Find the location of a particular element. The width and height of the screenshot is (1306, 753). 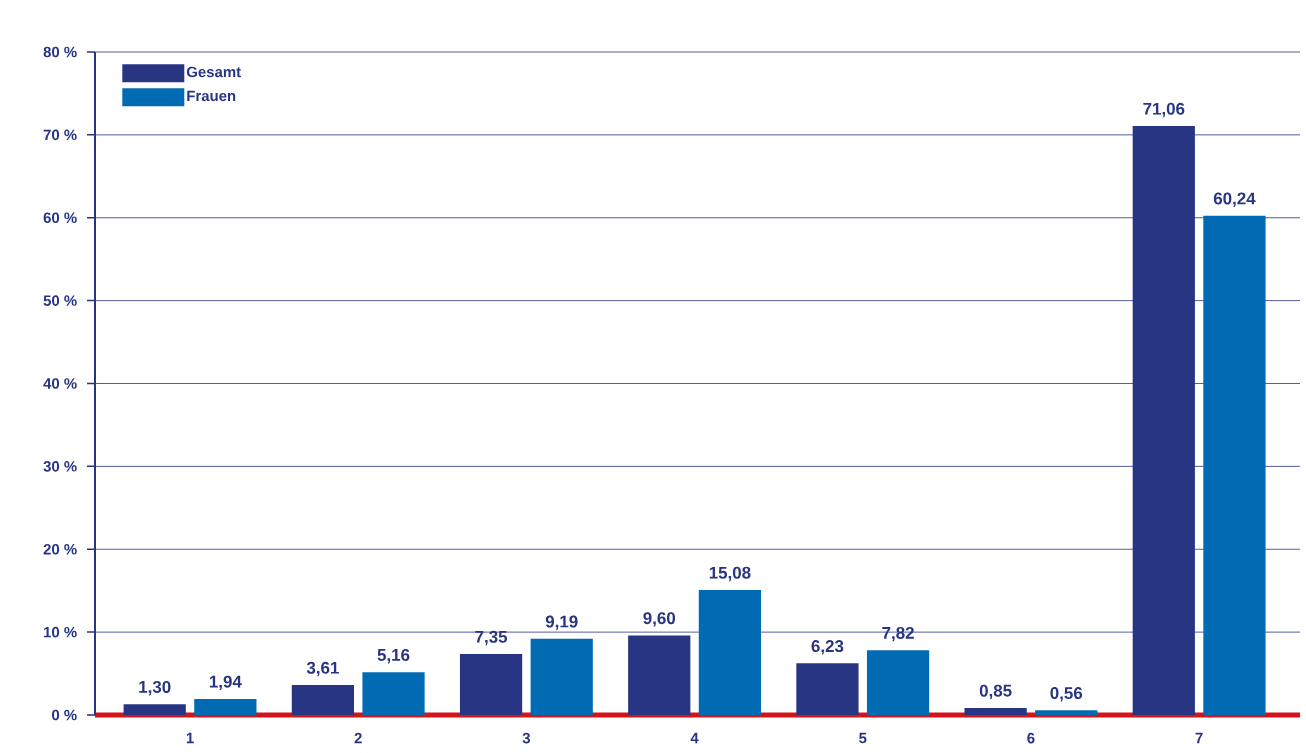

y-tick-label: 10 % is located at coordinates (60, 632).